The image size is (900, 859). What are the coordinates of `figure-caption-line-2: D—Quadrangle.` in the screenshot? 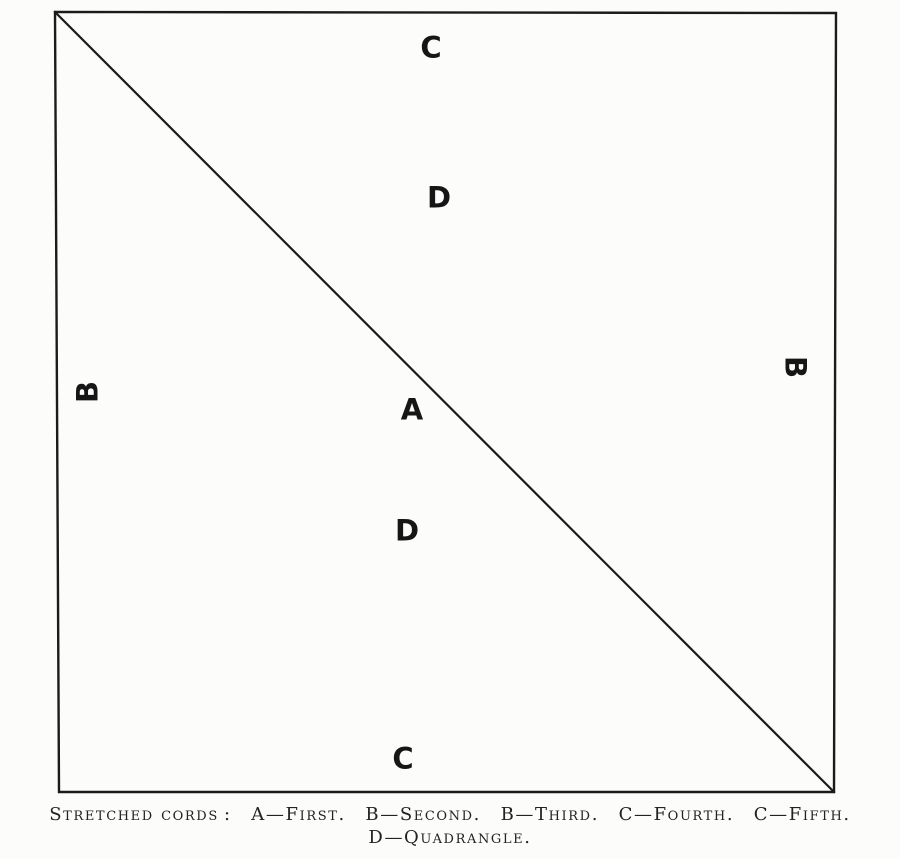 It's located at (450, 837).